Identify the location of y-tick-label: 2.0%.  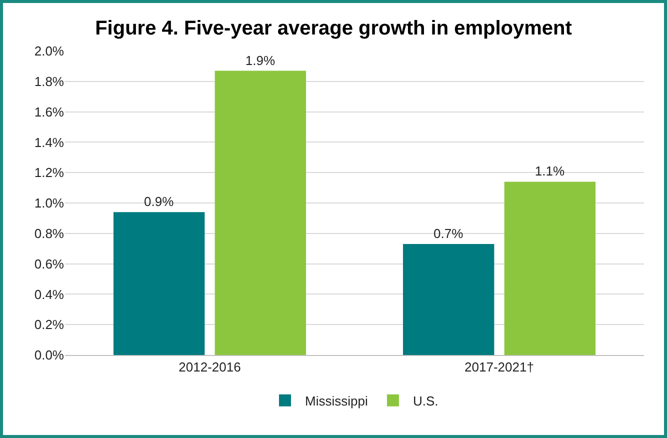
(49, 51).